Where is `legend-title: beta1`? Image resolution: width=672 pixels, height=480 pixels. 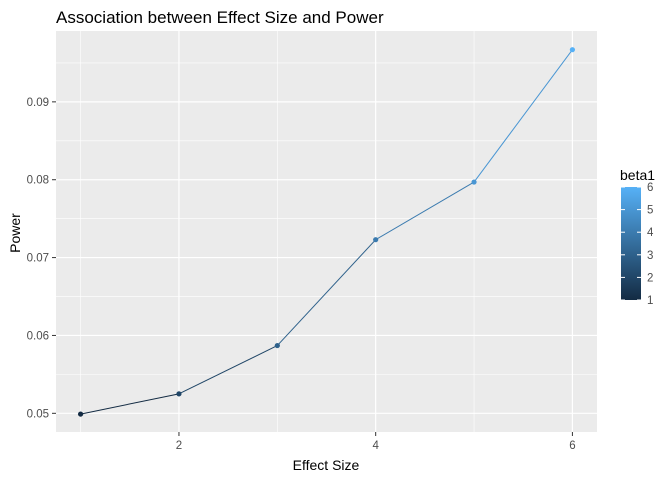 legend-title: beta1 is located at coordinates (637, 175).